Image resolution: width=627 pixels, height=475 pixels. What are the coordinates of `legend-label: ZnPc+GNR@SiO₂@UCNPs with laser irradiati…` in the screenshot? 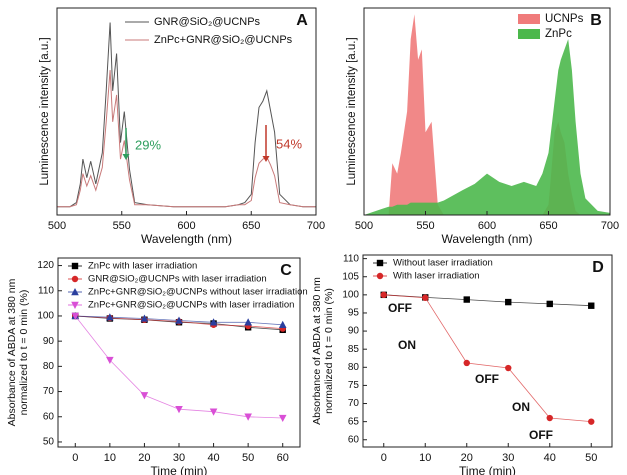 It's located at (191, 305).